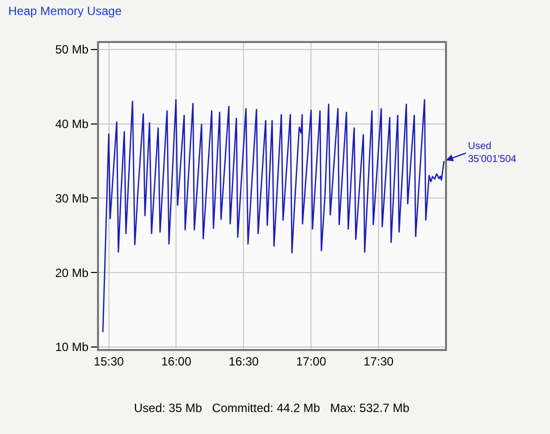 The height and width of the screenshot is (434, 550). Describe the element at coordinates (109, 361) in the screenshot. I see `x-tick-label: 15:30` at that location.